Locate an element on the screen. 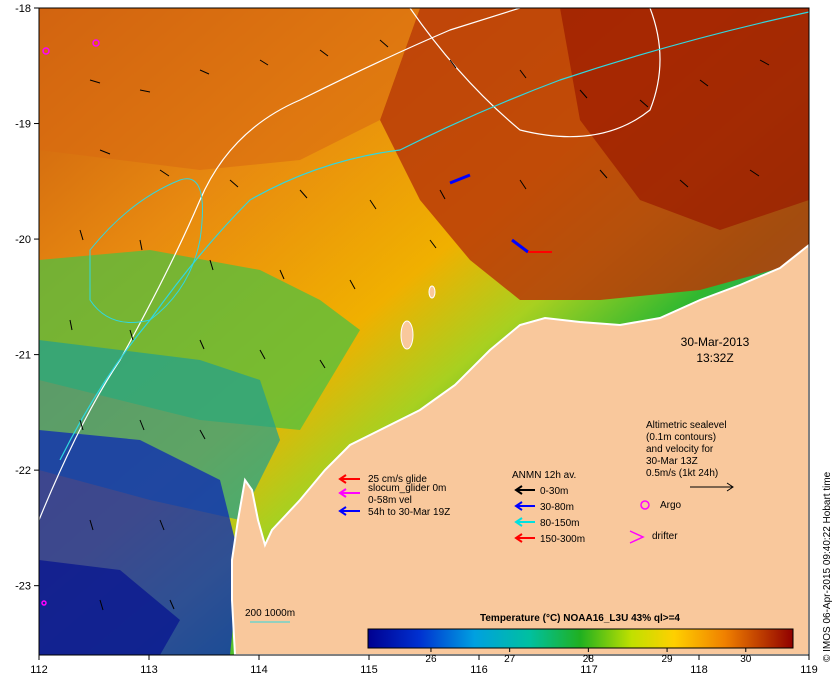 The image size is (840, 680). colorbar-ticks: 26 27 28 29 30 is located at coordinates (588, 656).